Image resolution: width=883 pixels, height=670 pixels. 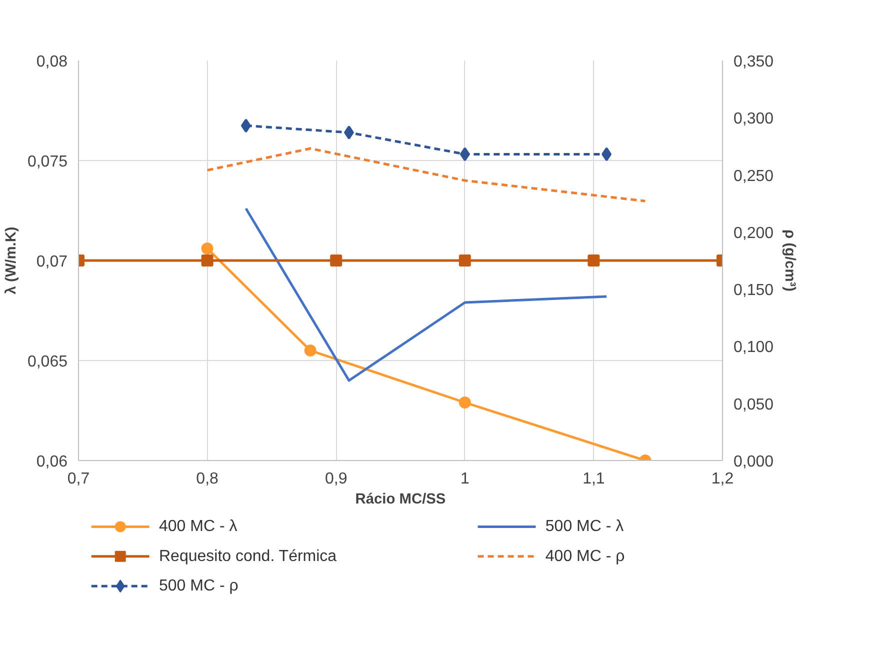 What do you see at coordinates (585, 556) in the screenshot?
I see `legend-label: 400 MC - ρ` at bounding box center [585, 556].